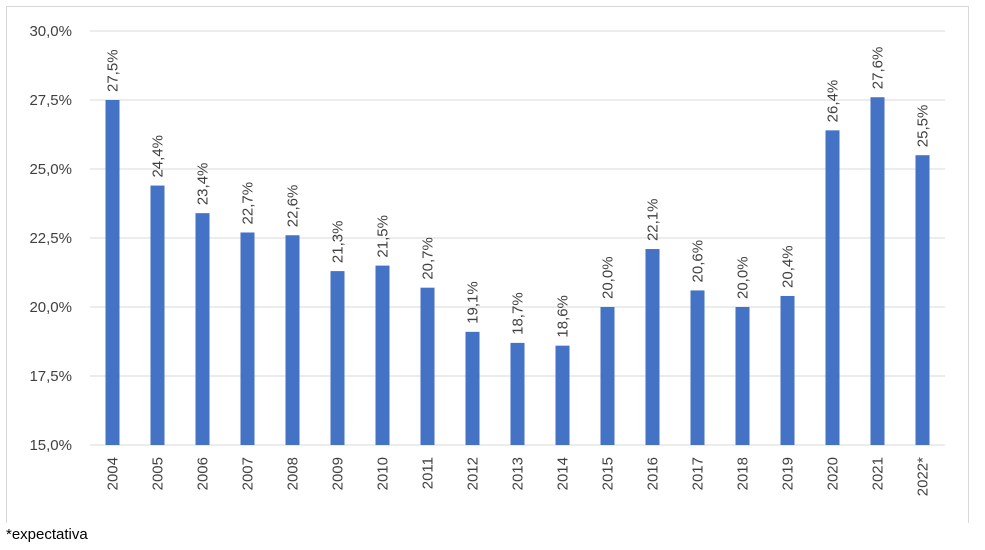  What do you see at coordinates (923, 126) in the screenshot?
I see `data-label: 25,5%` at bounding box center [923, 126].